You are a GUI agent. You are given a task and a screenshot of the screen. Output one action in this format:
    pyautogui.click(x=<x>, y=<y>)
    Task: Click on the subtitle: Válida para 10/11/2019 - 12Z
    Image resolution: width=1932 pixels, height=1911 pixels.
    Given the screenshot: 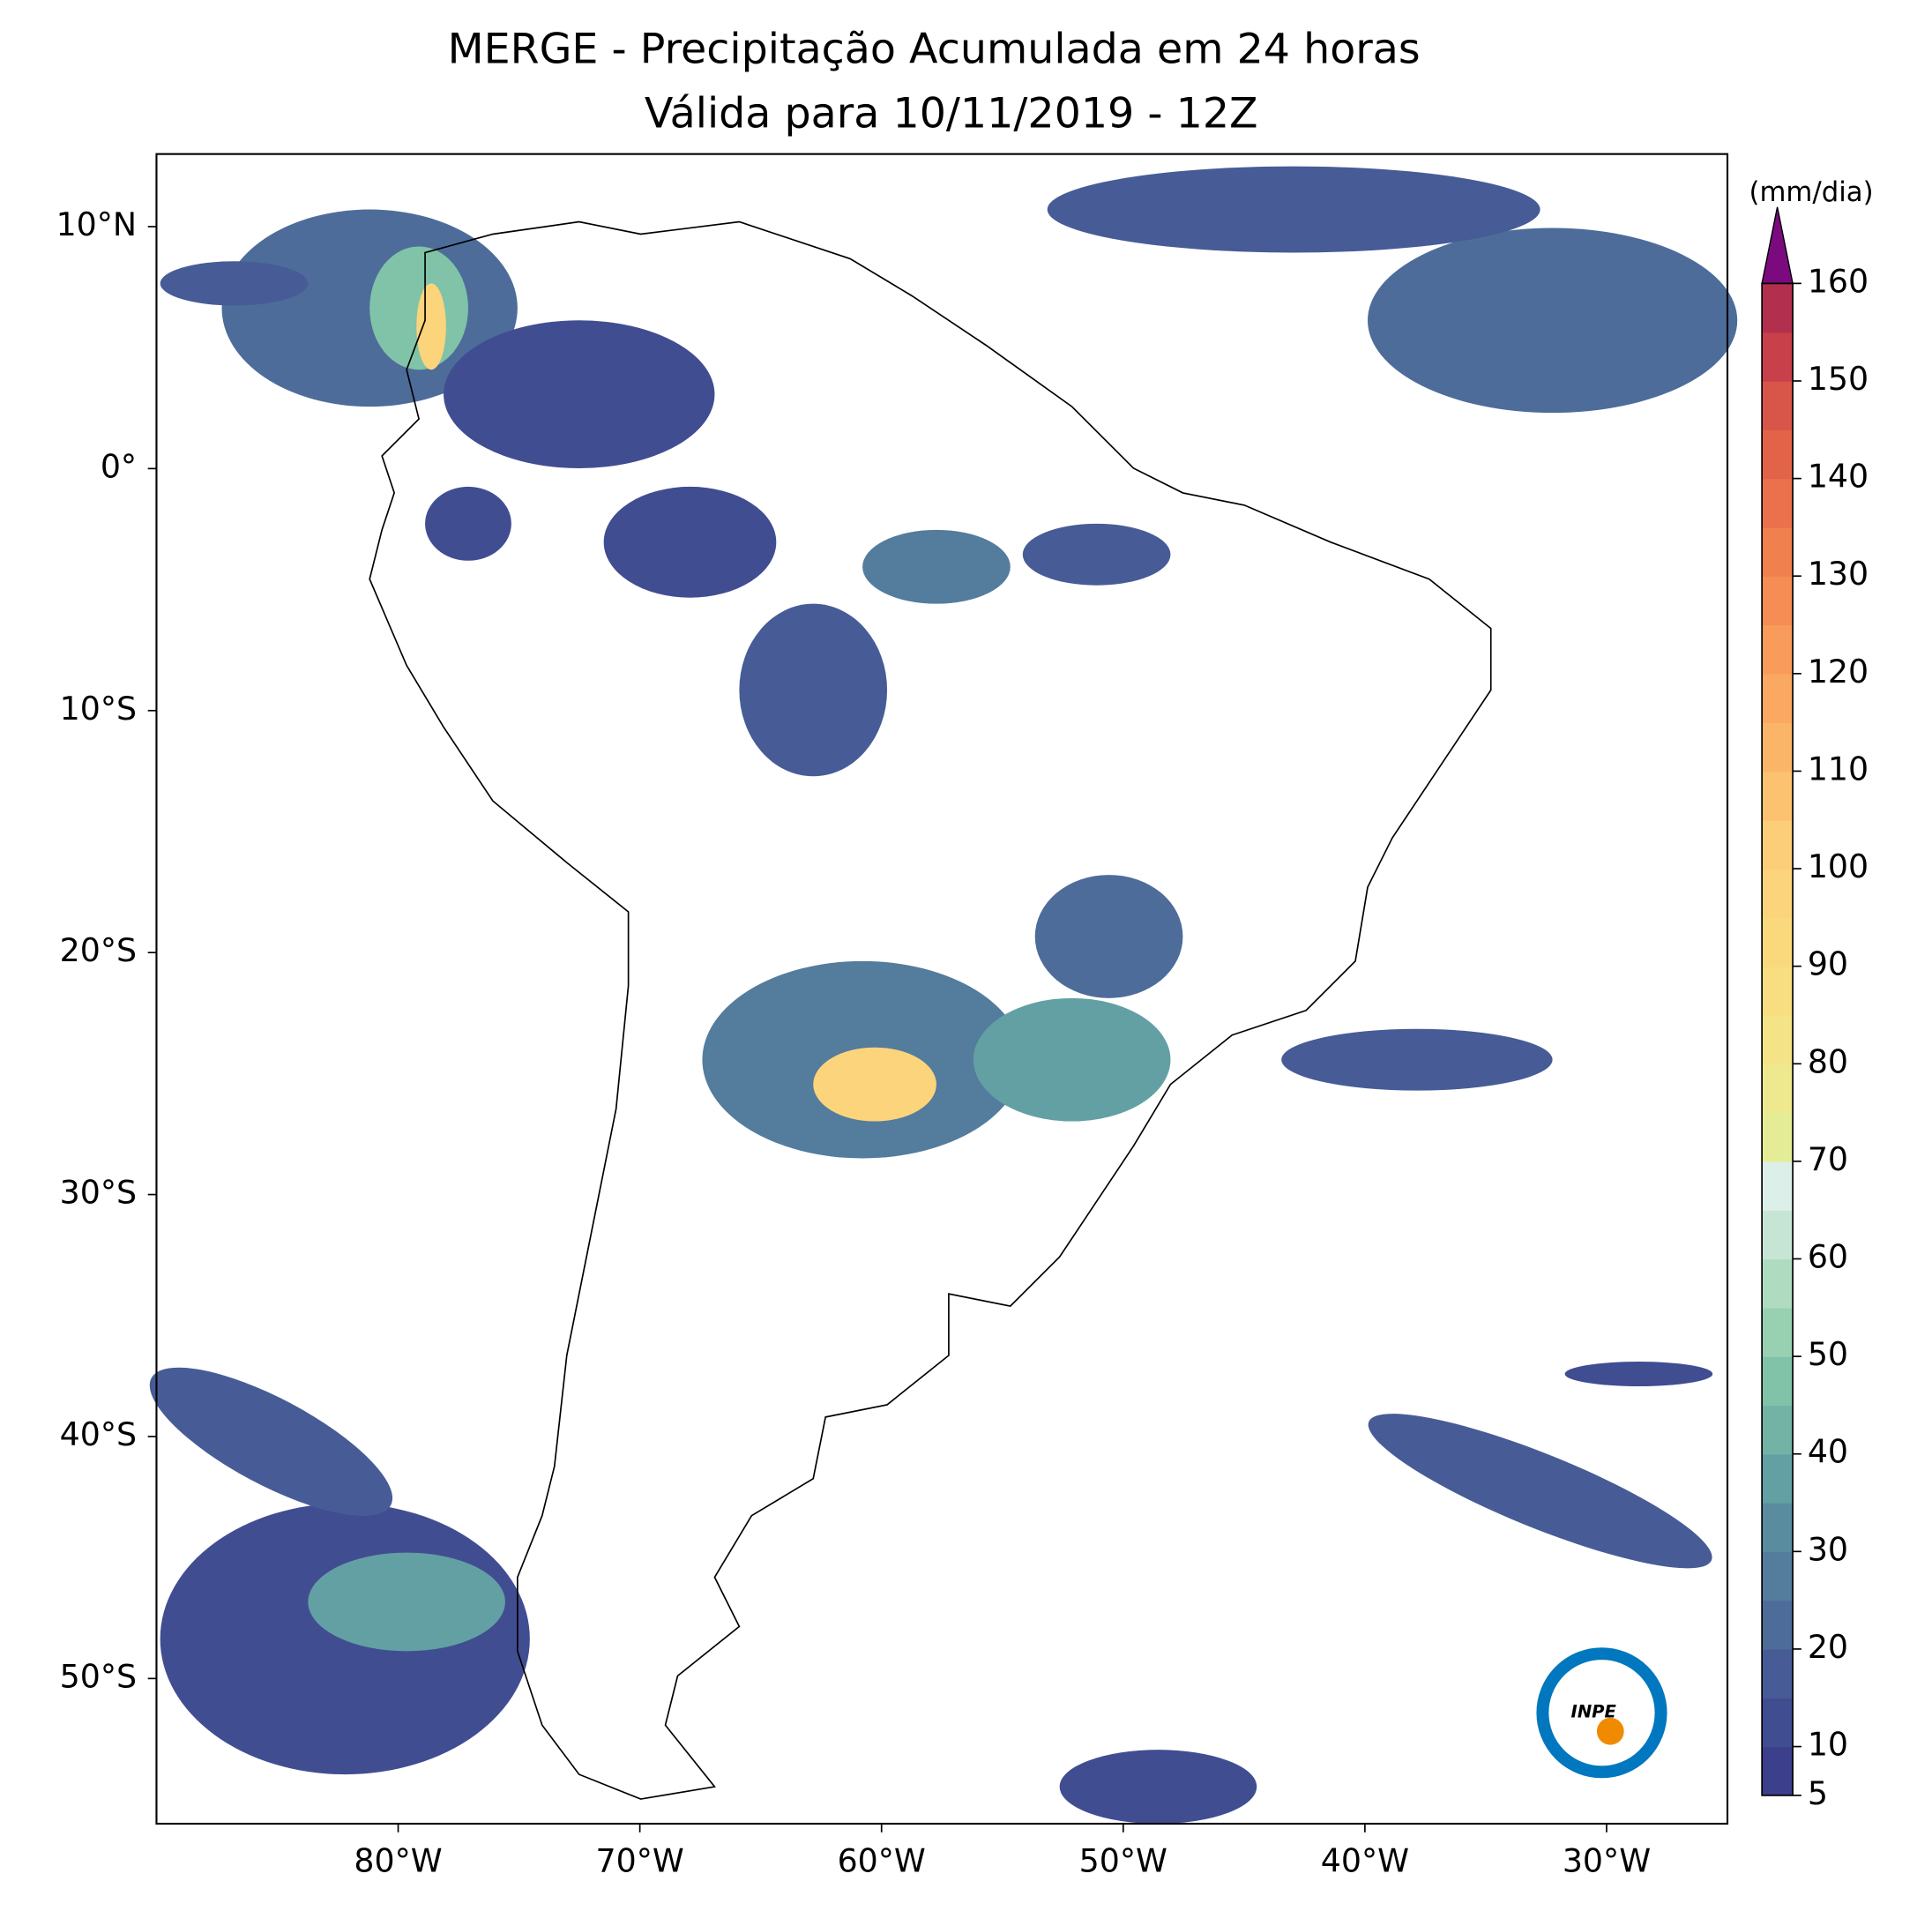 What is the action you would take?
    pyautogui.click(x=951, y=114)
    